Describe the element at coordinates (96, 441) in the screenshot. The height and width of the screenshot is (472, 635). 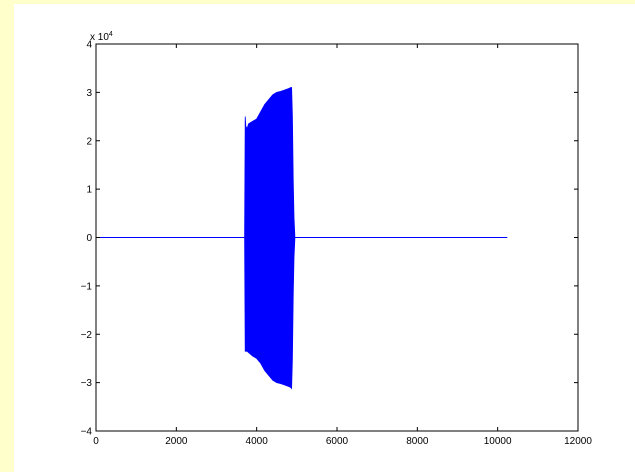
I see `x-tick-label: 0` at that location.